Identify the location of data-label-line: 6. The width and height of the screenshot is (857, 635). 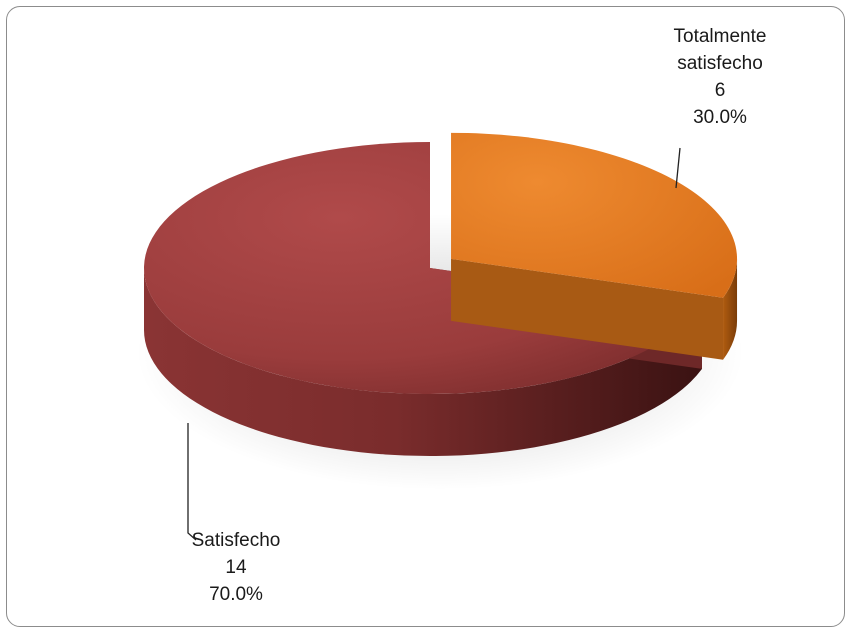
(720, 90).